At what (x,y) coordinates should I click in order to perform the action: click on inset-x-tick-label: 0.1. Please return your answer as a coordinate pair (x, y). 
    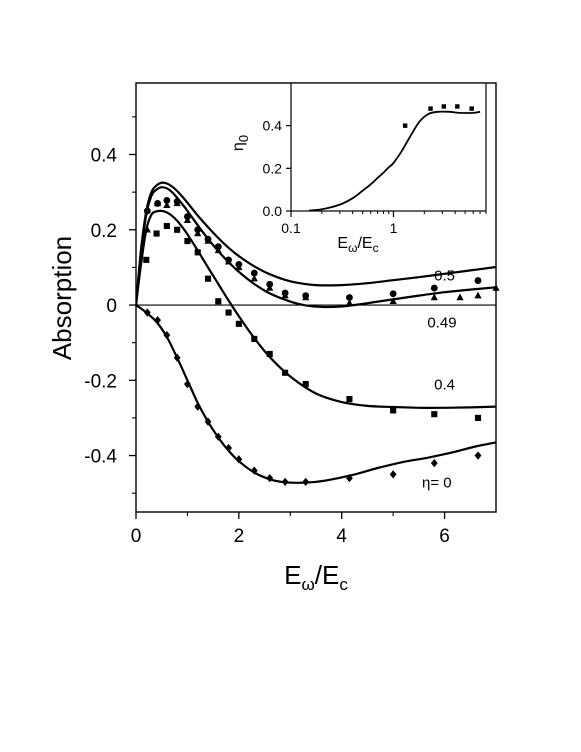
    Looking at the image, I should click on (291, 228).